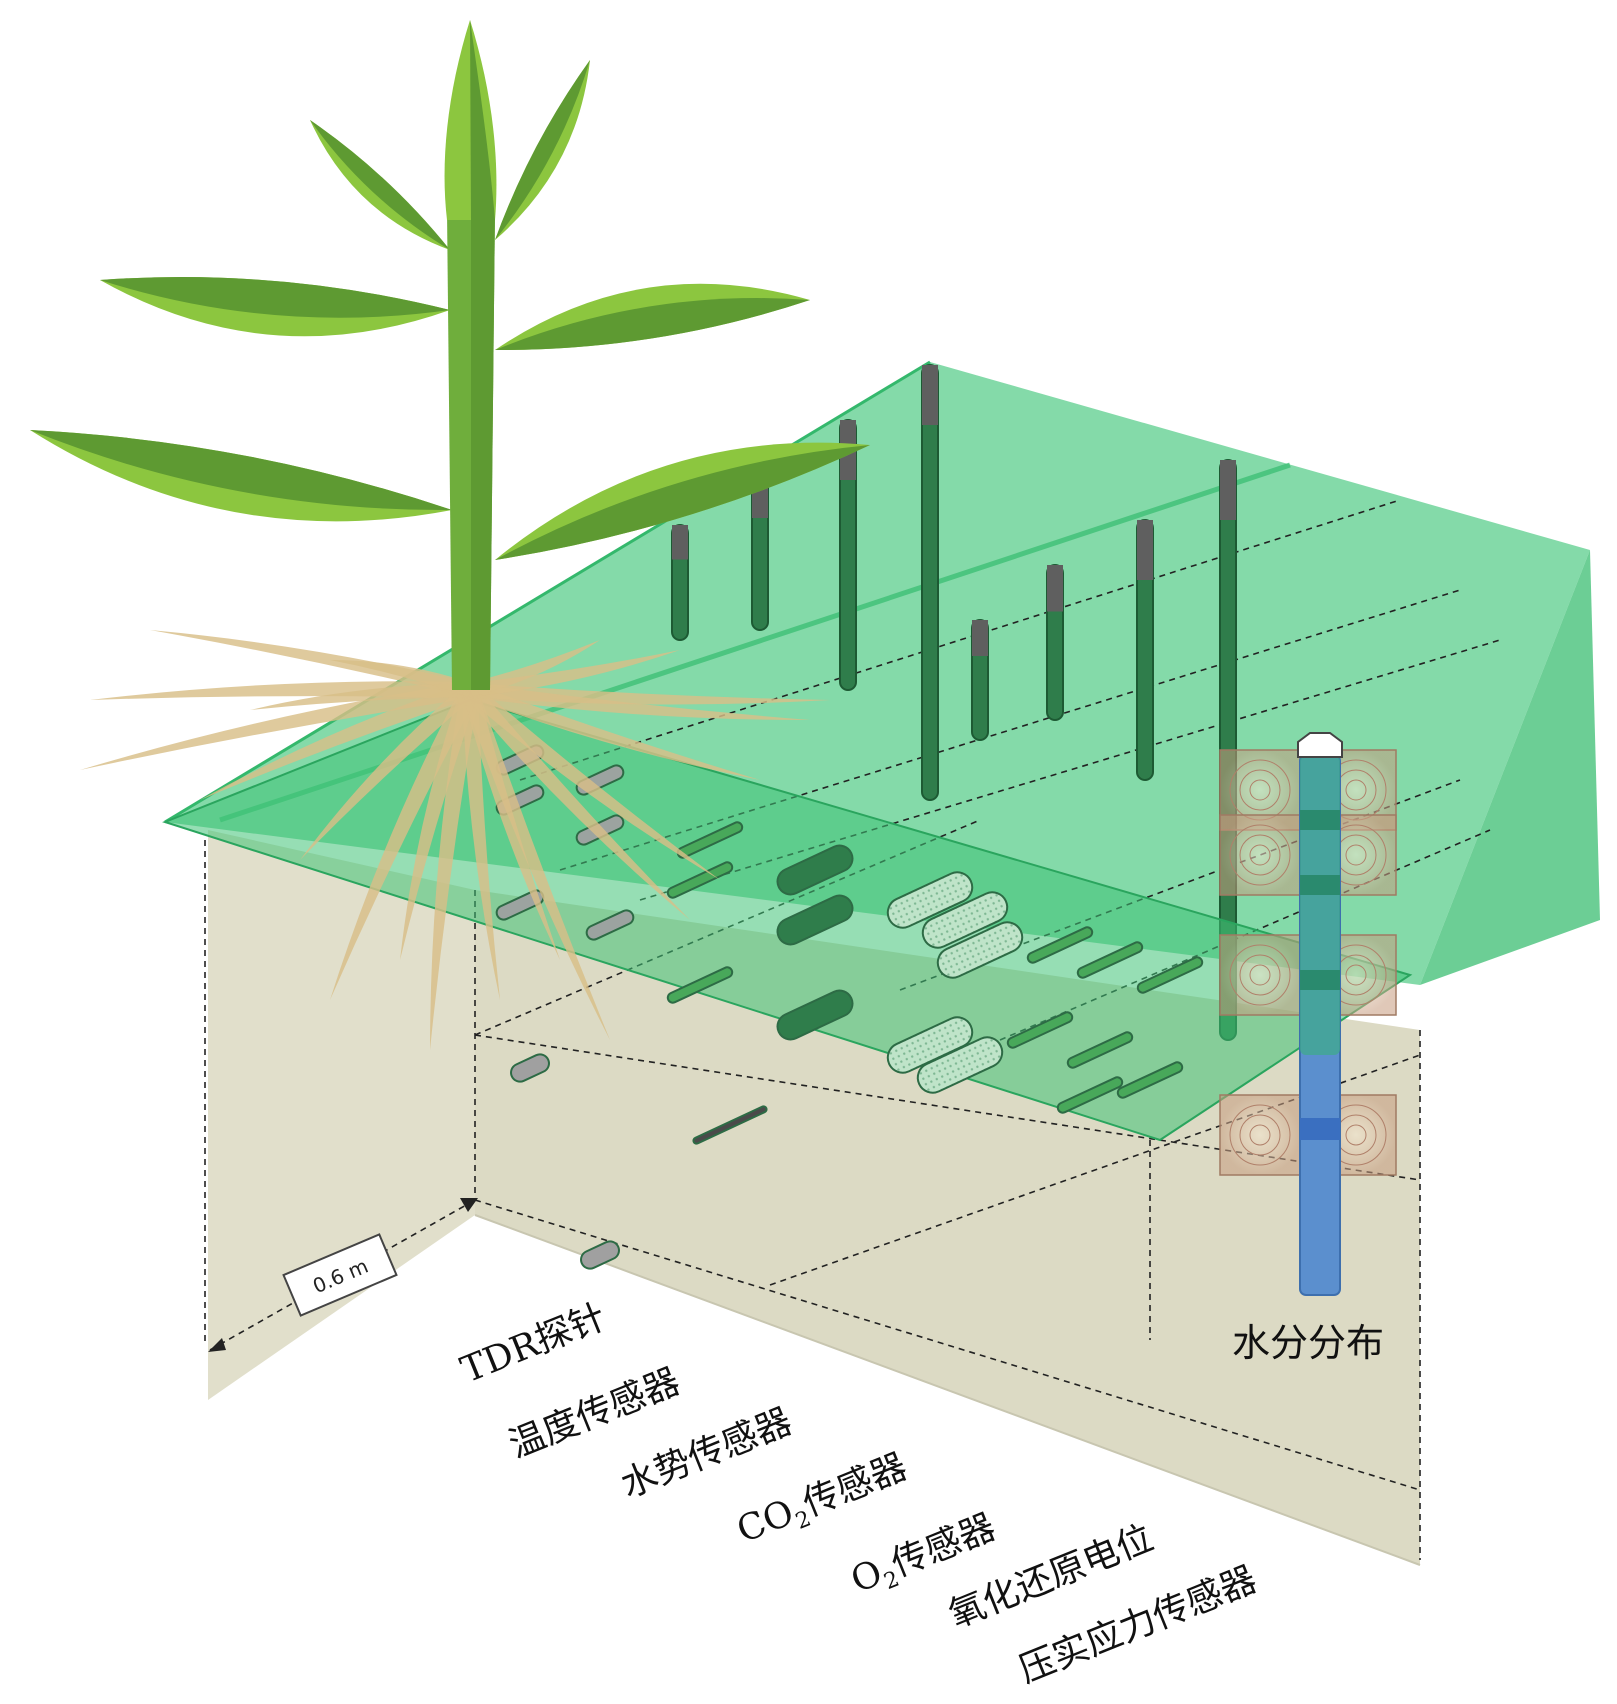  Describe the element at coordinates (483, 450) in the screenshot. I see `plant-stem-shade` at that location.